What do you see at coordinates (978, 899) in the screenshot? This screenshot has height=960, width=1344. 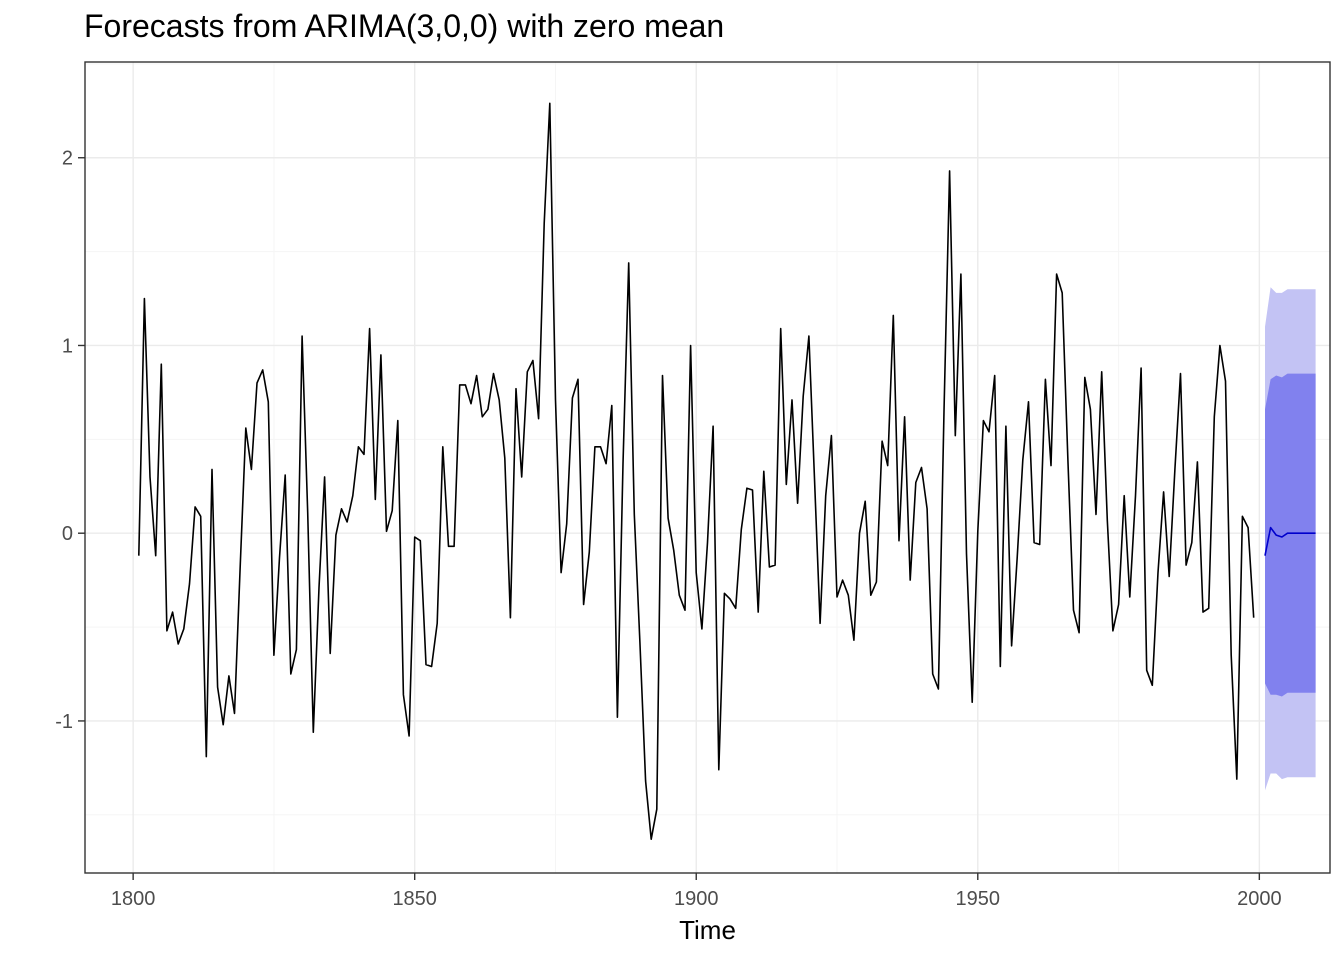 I see `x-tick-label: 1950` at bounding box center [978, 899].